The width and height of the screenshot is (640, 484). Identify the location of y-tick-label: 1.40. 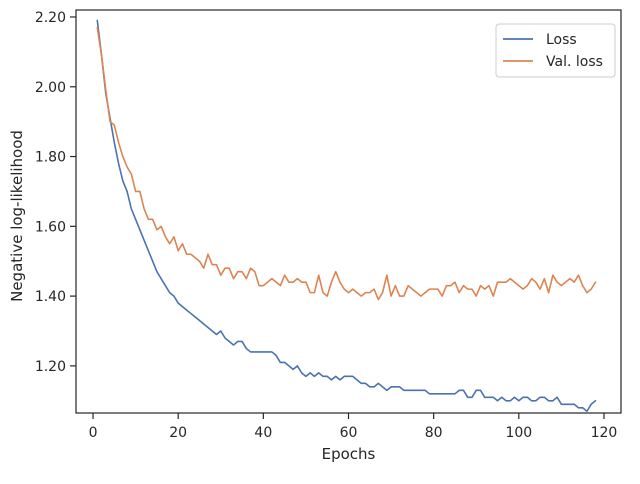
(50, 297).